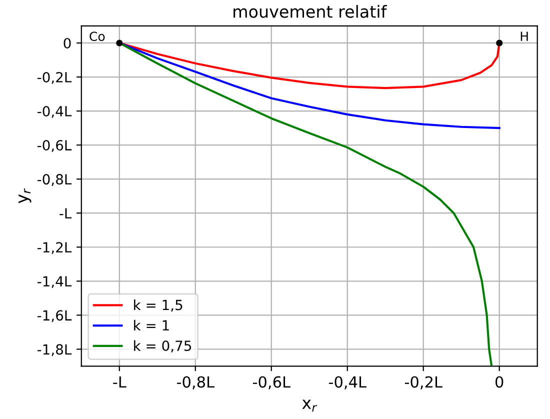 This screenshot has width=550, height=419. What do you see at coordinates (55, 180) in the screenshot?
I see `y-tick-label: -0,8L` at bounding box center [55, 180].